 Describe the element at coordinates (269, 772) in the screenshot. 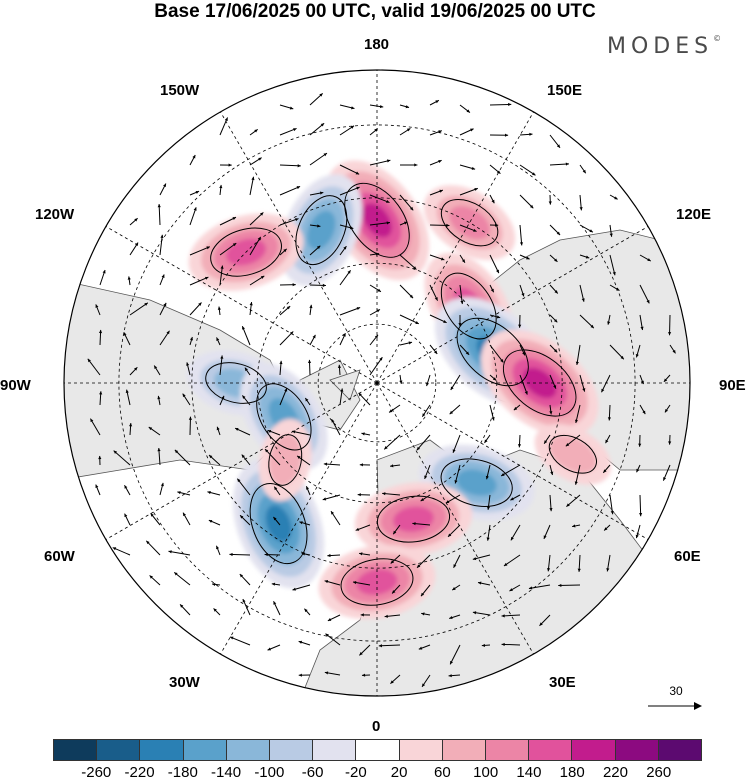

I see `colorbar-tick-label: -100` at that location.